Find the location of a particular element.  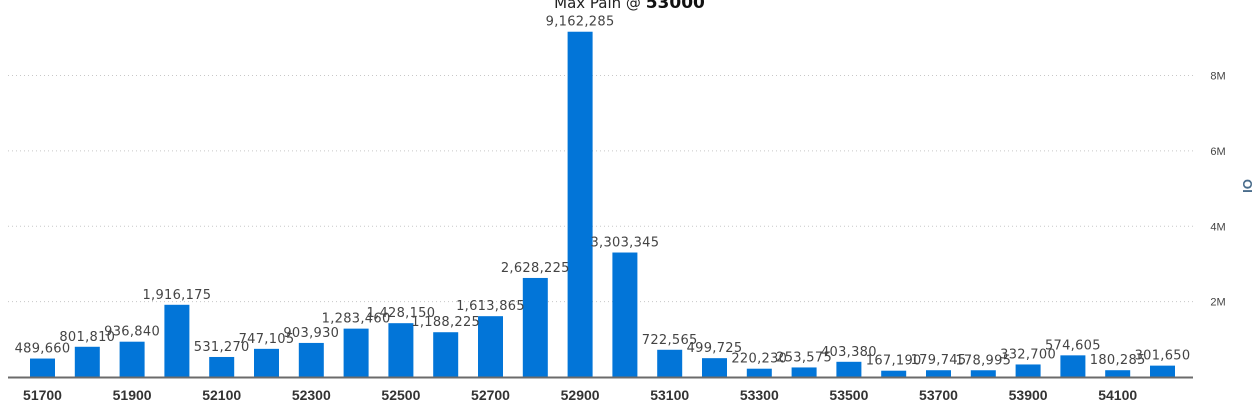

value-label: 167,190 is located at coordinates (894, 361).